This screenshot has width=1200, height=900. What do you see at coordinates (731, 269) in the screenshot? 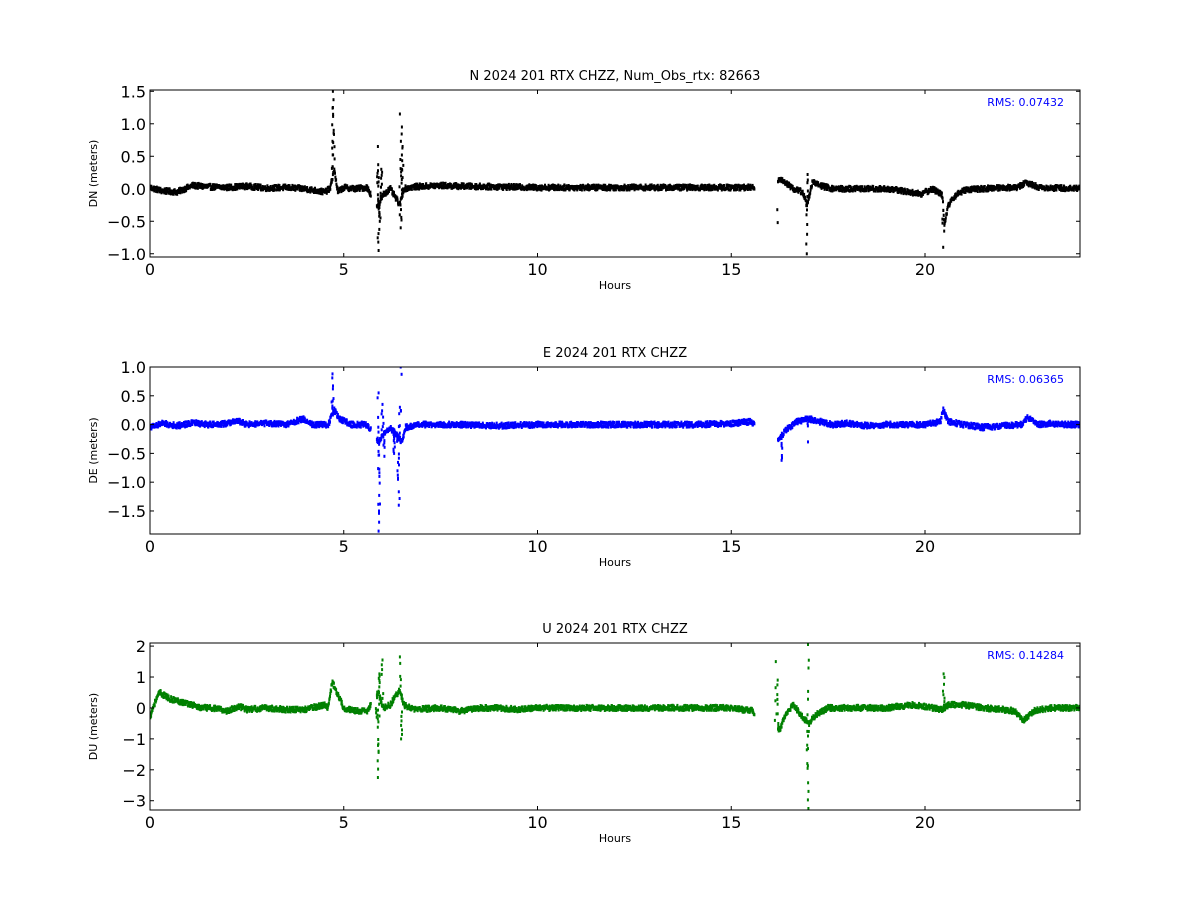
I see `x-tick-label: 15` at bounding box center [731, 269].